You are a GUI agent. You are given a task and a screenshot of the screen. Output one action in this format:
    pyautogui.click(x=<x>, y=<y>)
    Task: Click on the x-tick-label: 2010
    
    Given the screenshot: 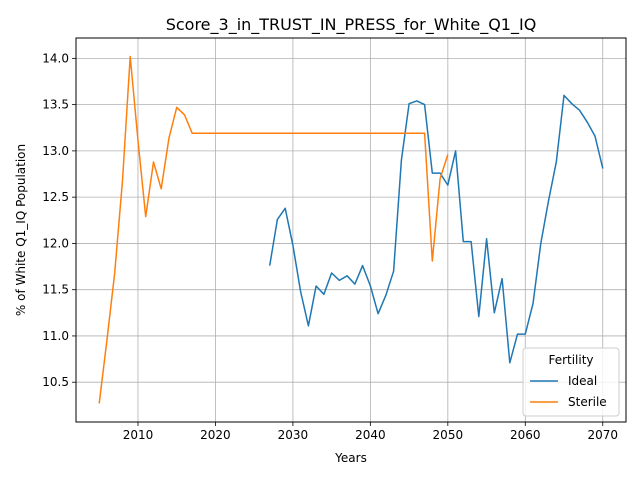 What is the action you would take?
    pyautogui.click(x=138, y=435)
    